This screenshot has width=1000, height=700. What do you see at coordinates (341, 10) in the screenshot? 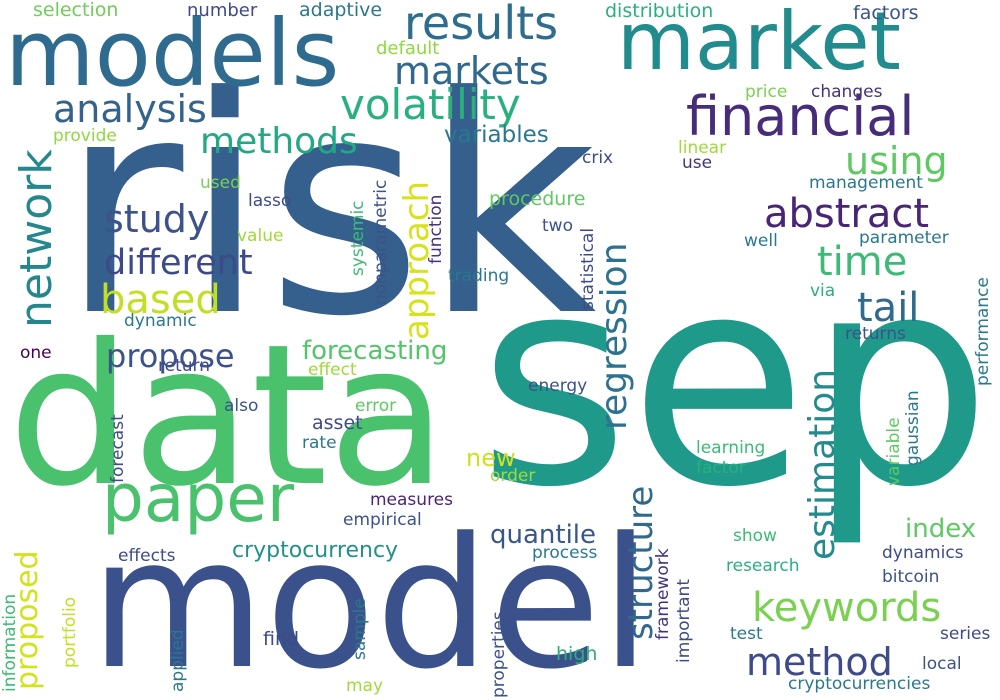
I see `word-adaptive: adaptive` at bounding box center [341, 10].